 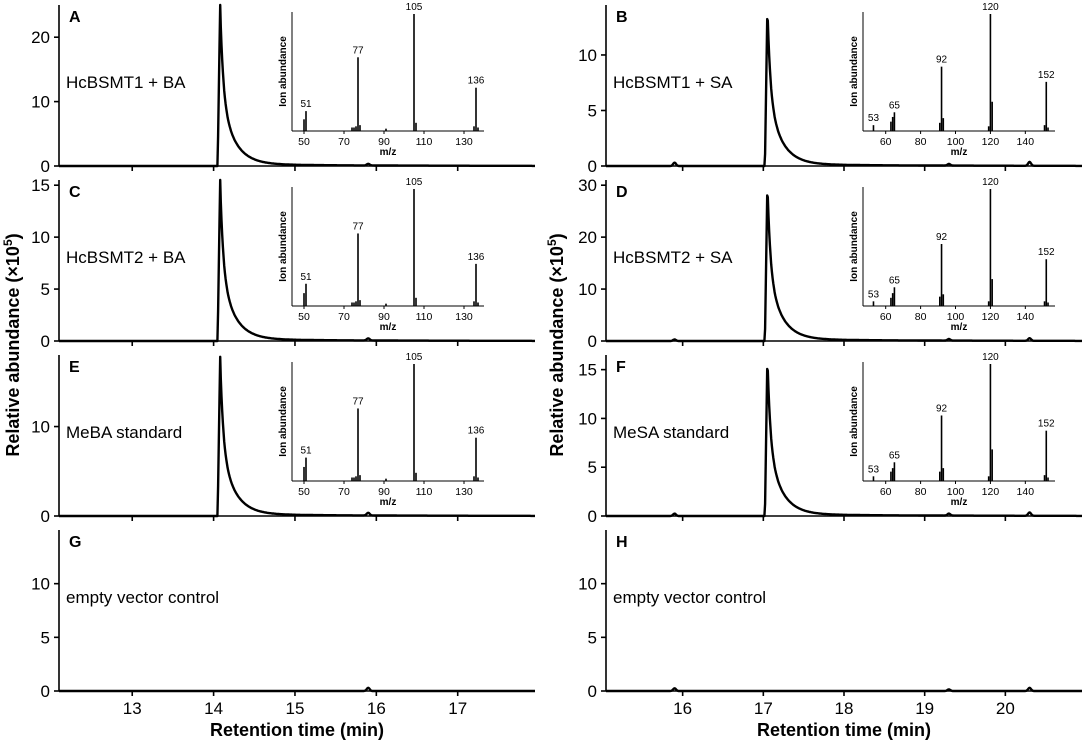 What do you see at coordinates (75, 192) in the screenshot?
I see `panel-letter: C` at bounding box center [75, 192].